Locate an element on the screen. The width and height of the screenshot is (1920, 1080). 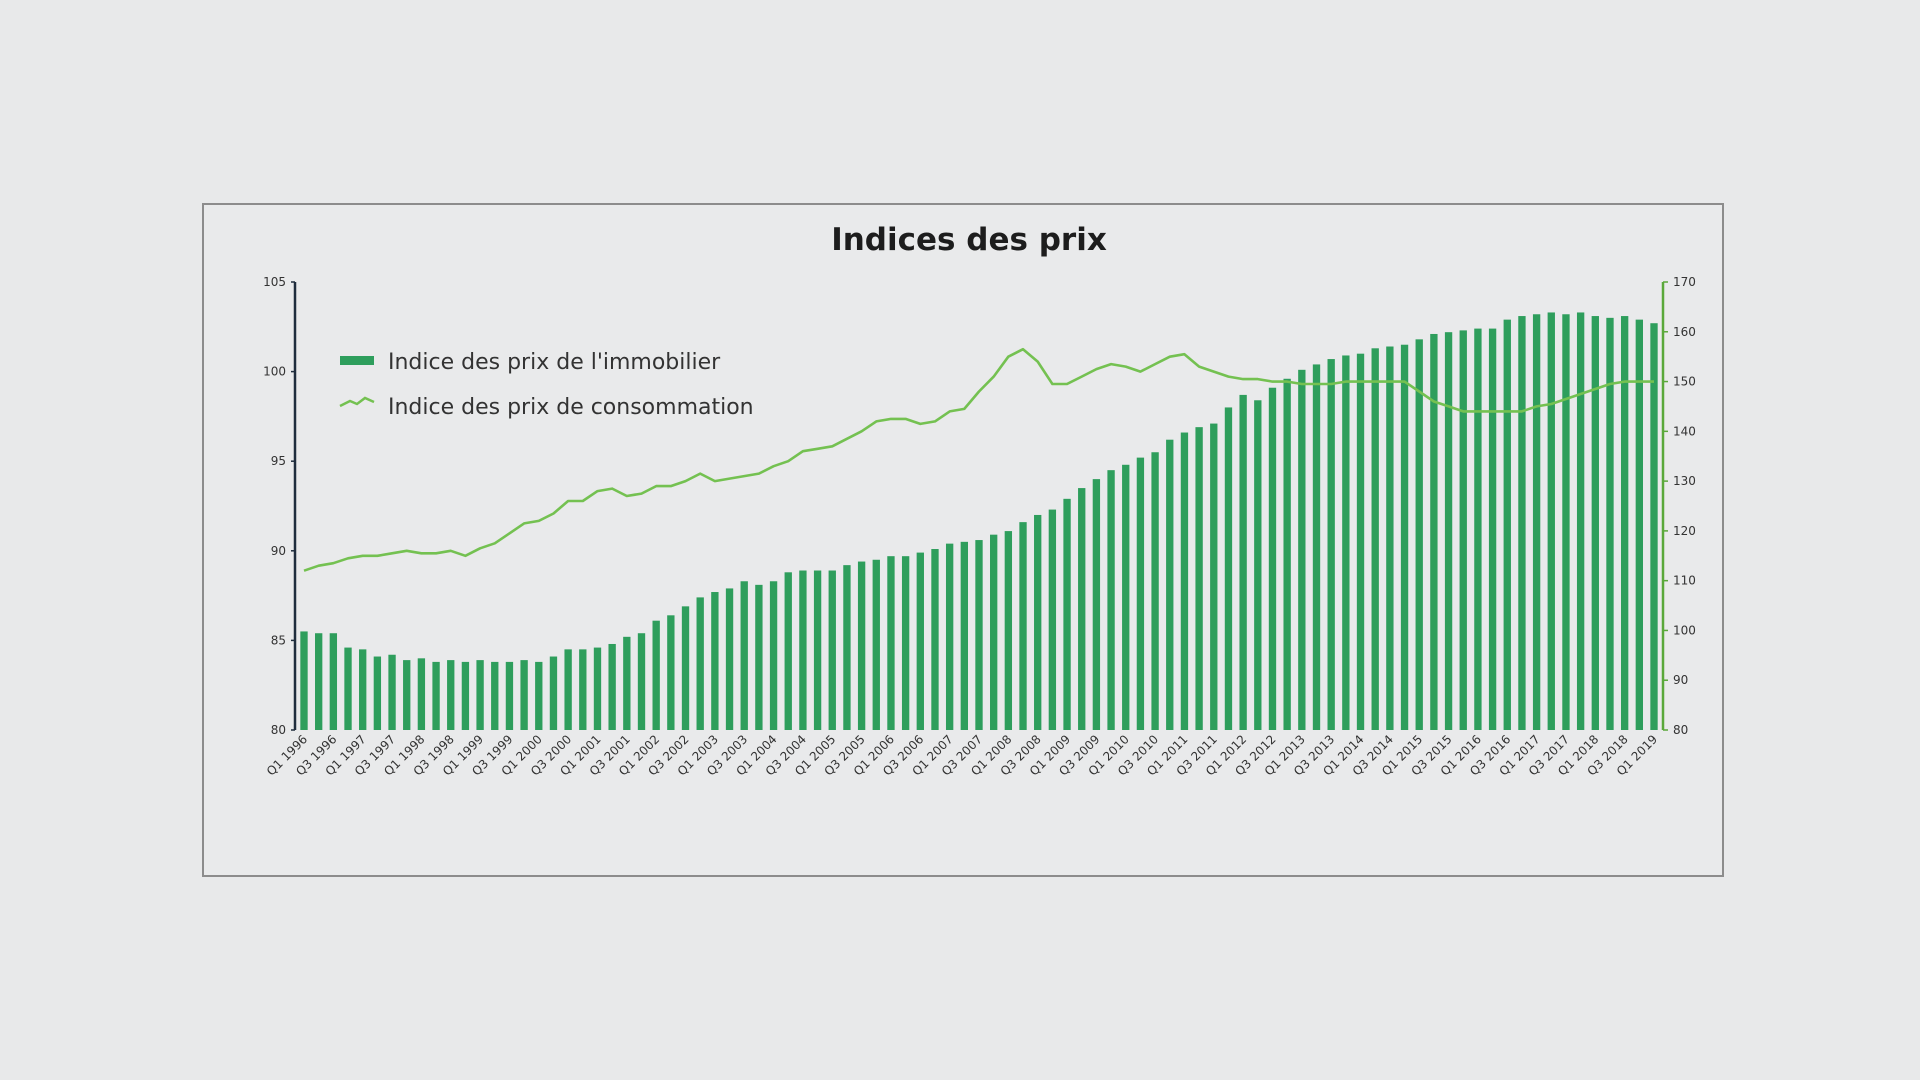
right-tick-label: 90 is located at coordinates (1680, 680).